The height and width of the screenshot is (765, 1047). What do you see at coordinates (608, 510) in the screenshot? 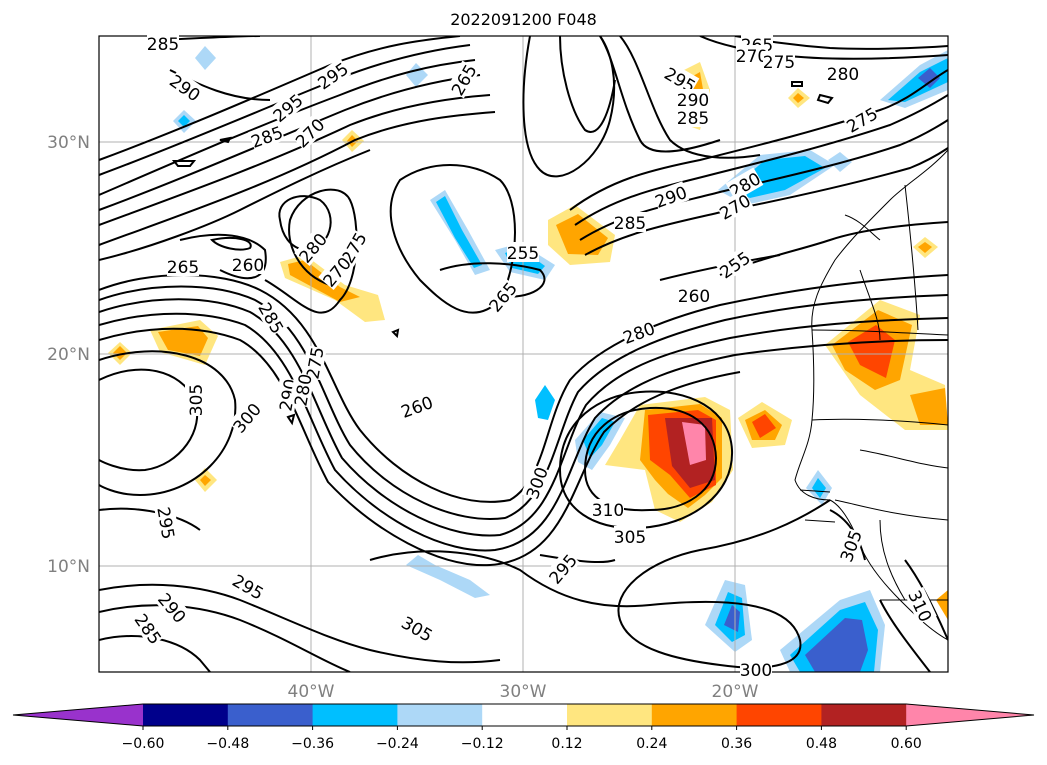
I see `contour-label: 310` at bounding box center [608, 510].